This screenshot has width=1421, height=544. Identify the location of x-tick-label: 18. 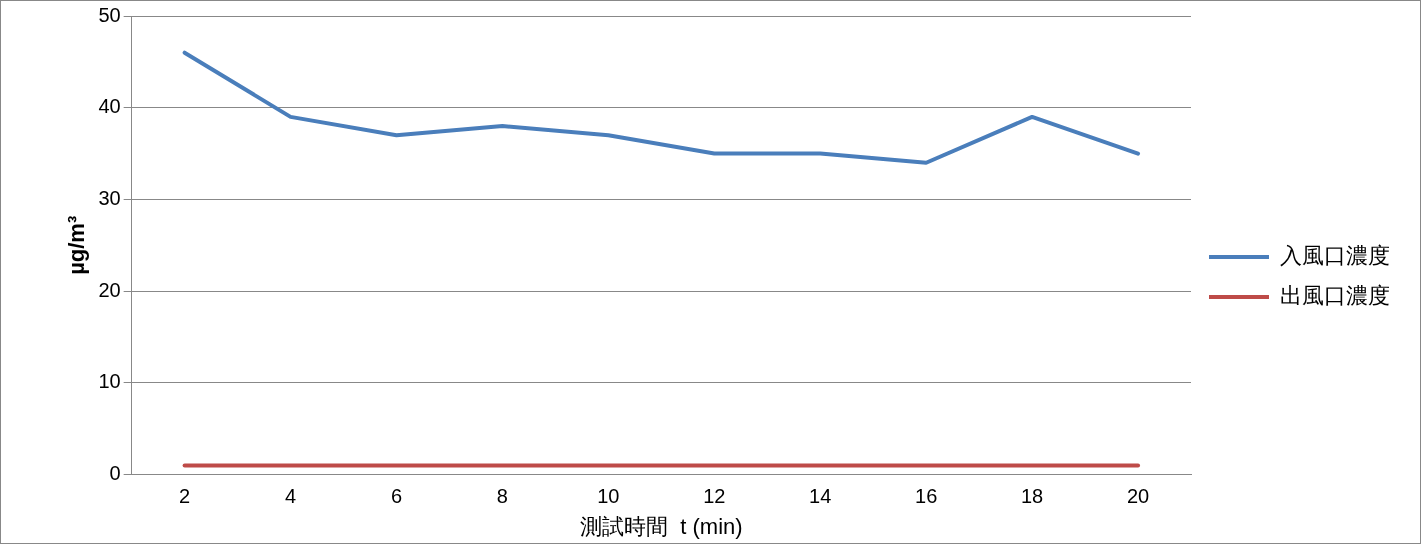
(1032, 496).